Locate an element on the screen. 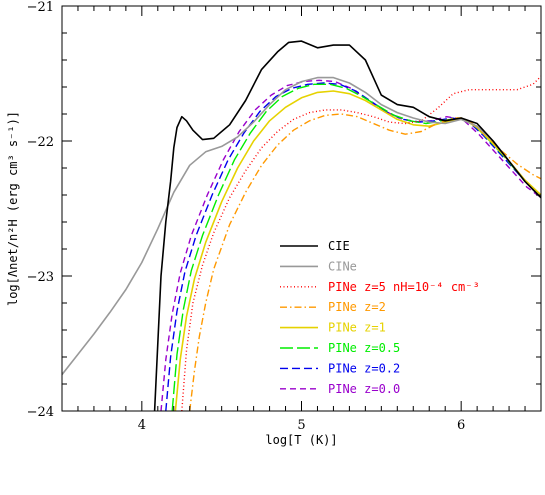  legend-label-cie: CIE is located at coordinates (339, 246).